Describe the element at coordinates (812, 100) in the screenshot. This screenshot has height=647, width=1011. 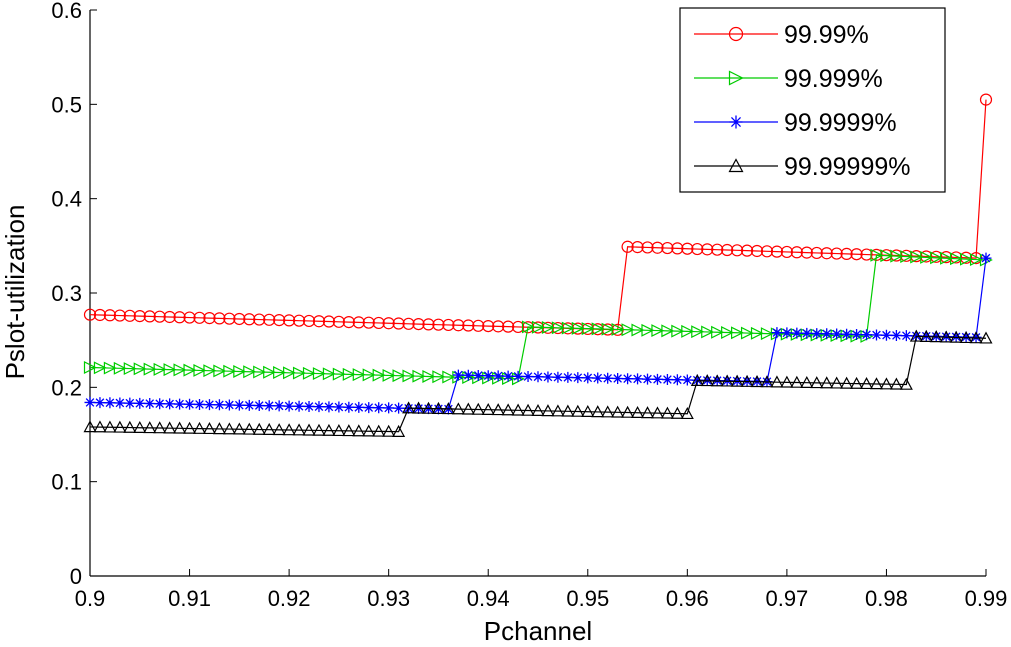
I see `legend-box` at that location.